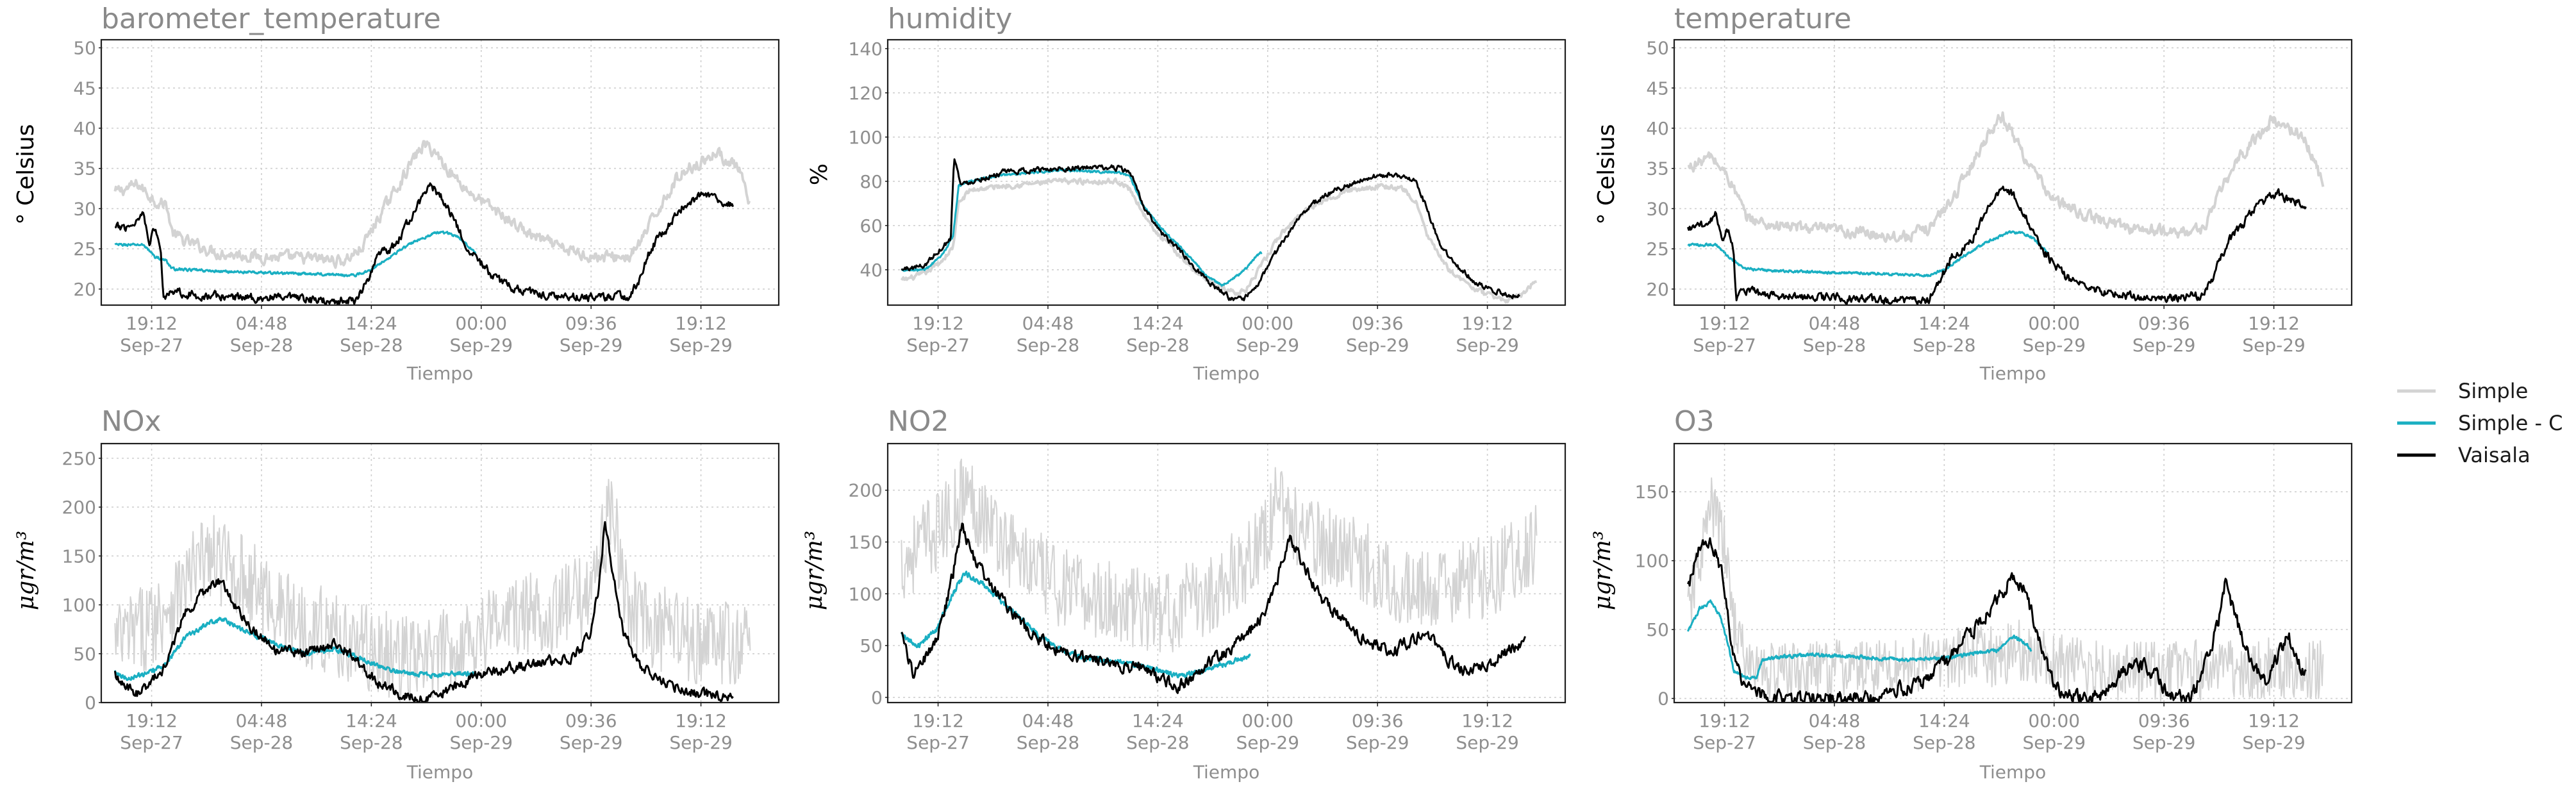 This screenshot has width=2576, height=800. What do you see at coordinates (84, 169) in the screenshot?
I see `y-tick-label: 35` at bounding box center [84, 169].